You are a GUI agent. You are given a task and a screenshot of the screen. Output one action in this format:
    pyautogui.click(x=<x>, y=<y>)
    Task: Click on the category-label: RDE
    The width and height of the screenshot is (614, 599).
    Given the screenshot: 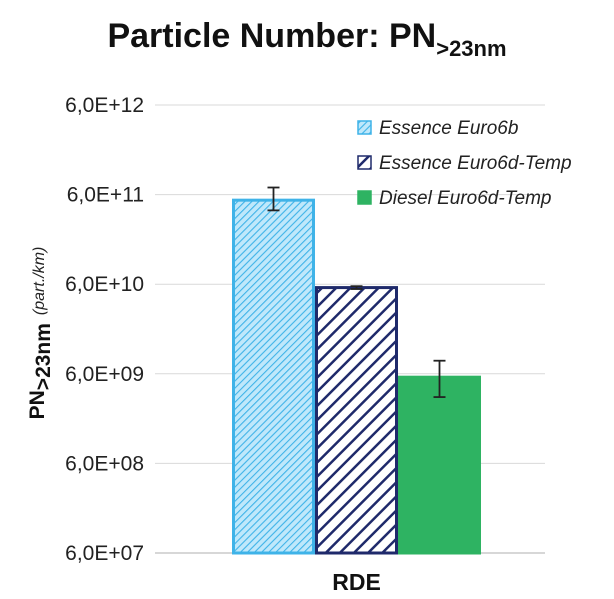 What is the action you would take?
    pyautogui.click(x=356, y=582)
    